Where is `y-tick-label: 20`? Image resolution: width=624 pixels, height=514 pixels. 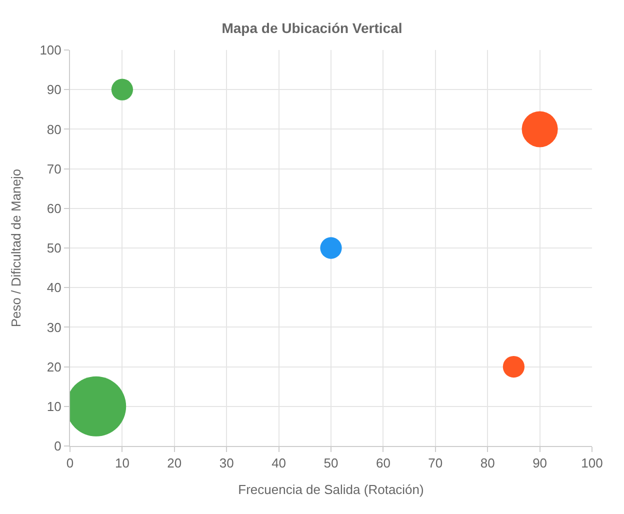 y-tick-label: 20 is located at coordinates (54, 366).